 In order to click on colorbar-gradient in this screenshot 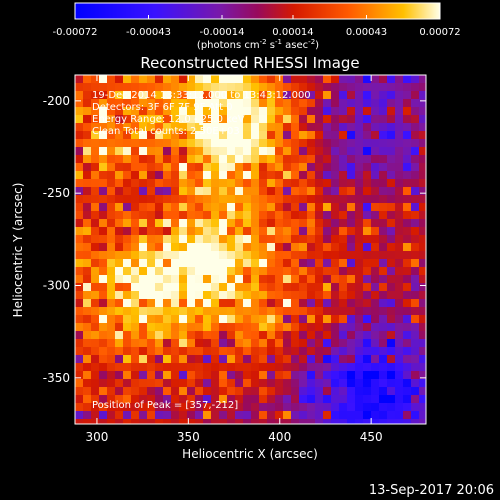, I will do `click(257, 11)`.